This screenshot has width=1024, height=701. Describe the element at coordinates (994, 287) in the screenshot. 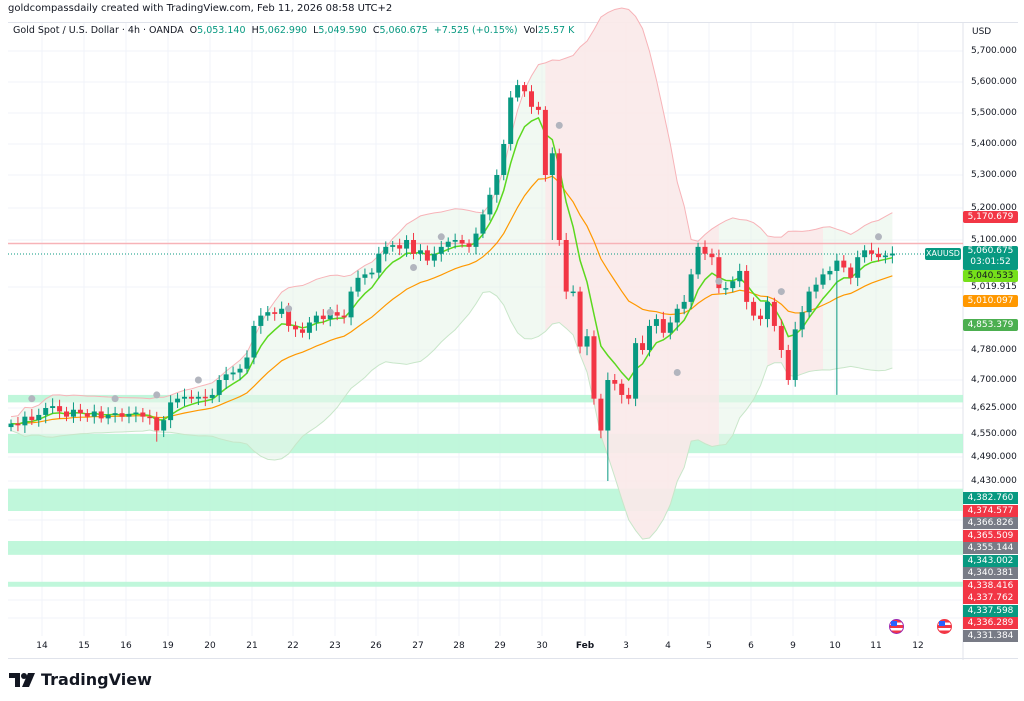

I see `price-tick-label: 5,019.915` at that location.